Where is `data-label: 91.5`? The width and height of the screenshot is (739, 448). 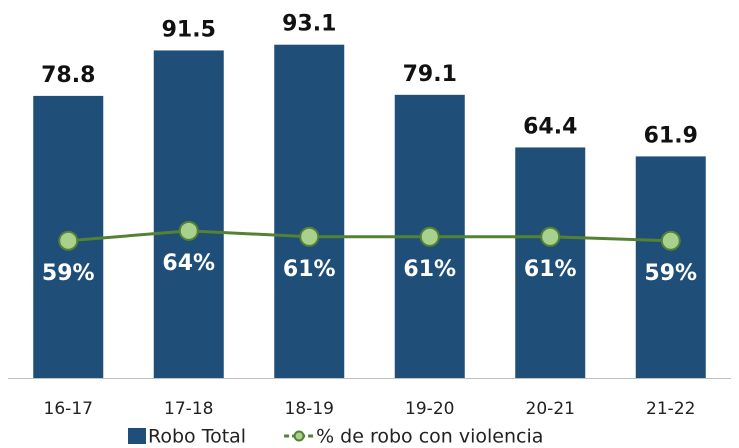 data-label: 91.5 is located at coordinates (189, 29).